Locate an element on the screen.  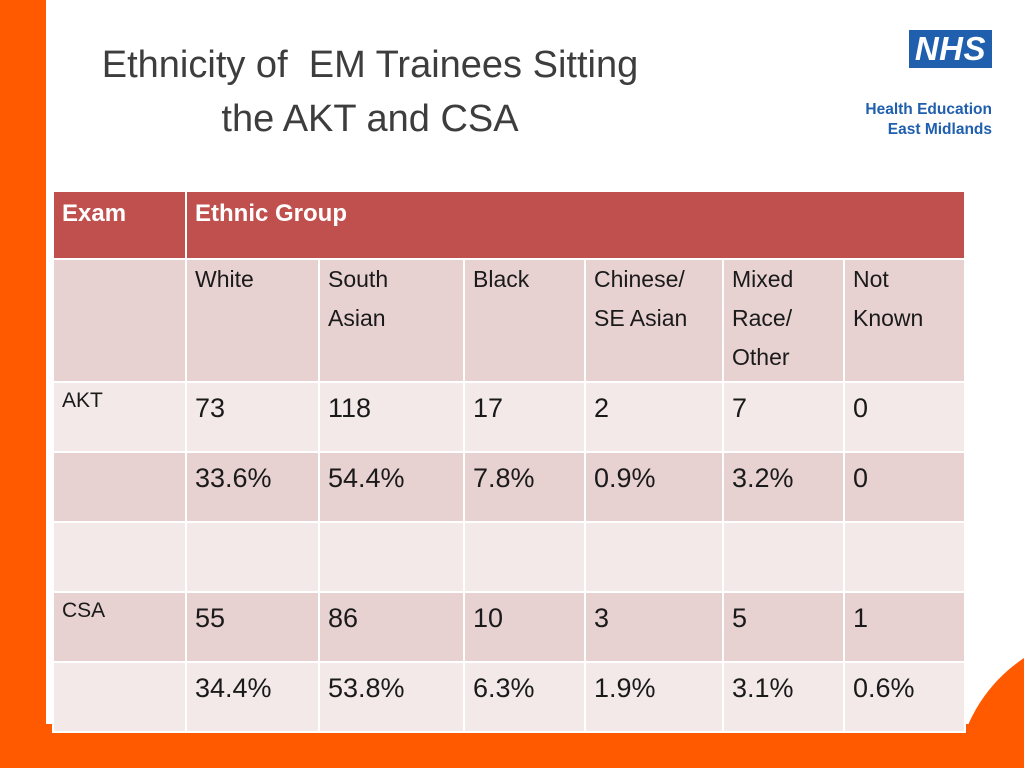
akt-pct-black: 7.8% is located at coordinates (524, 487).